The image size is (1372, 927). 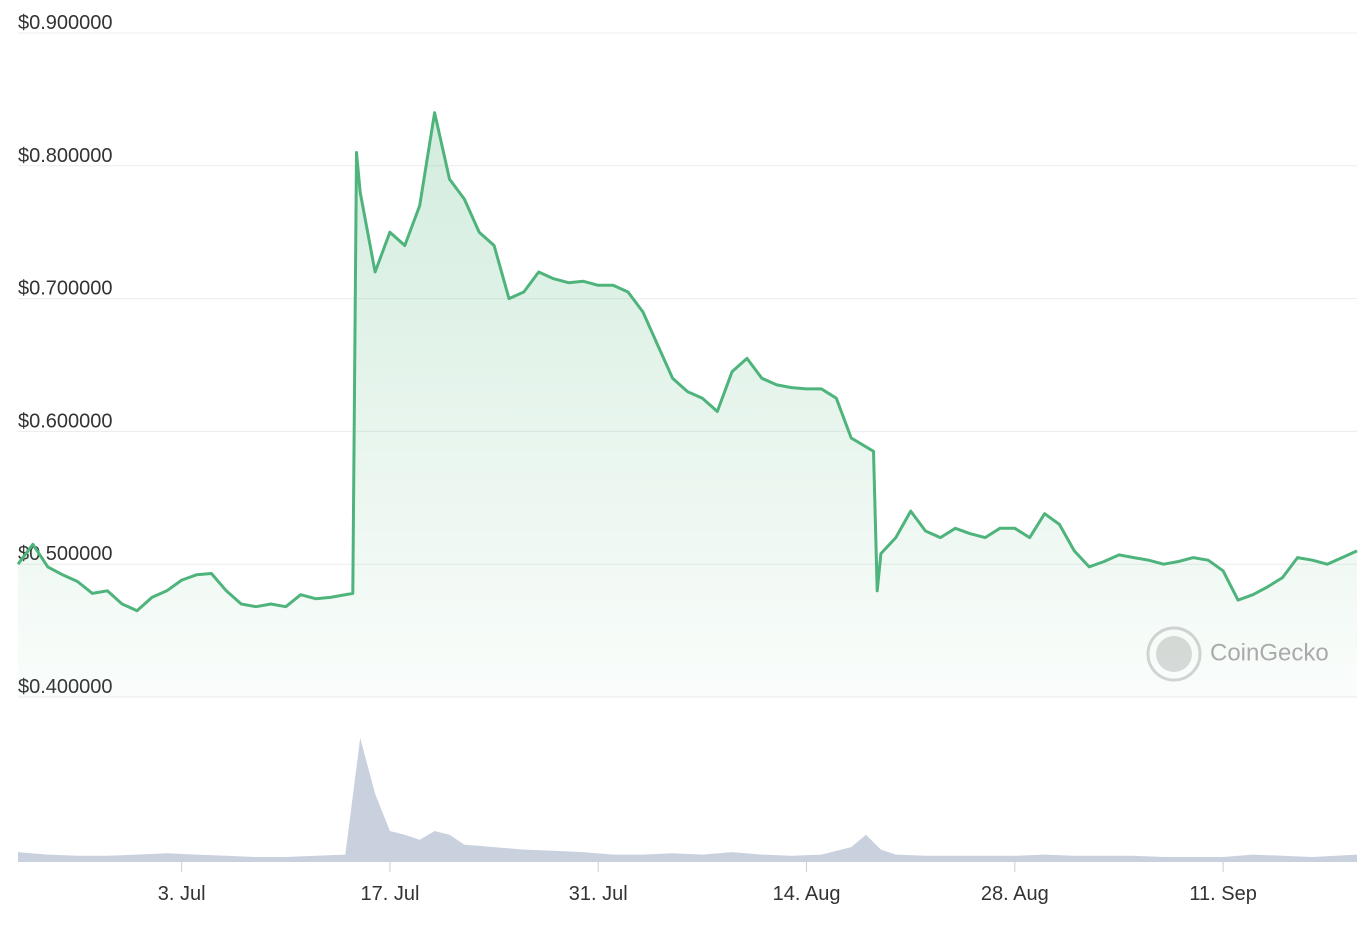 I want to click on watermark: CoinGecko, so click(x=1269, y=652).